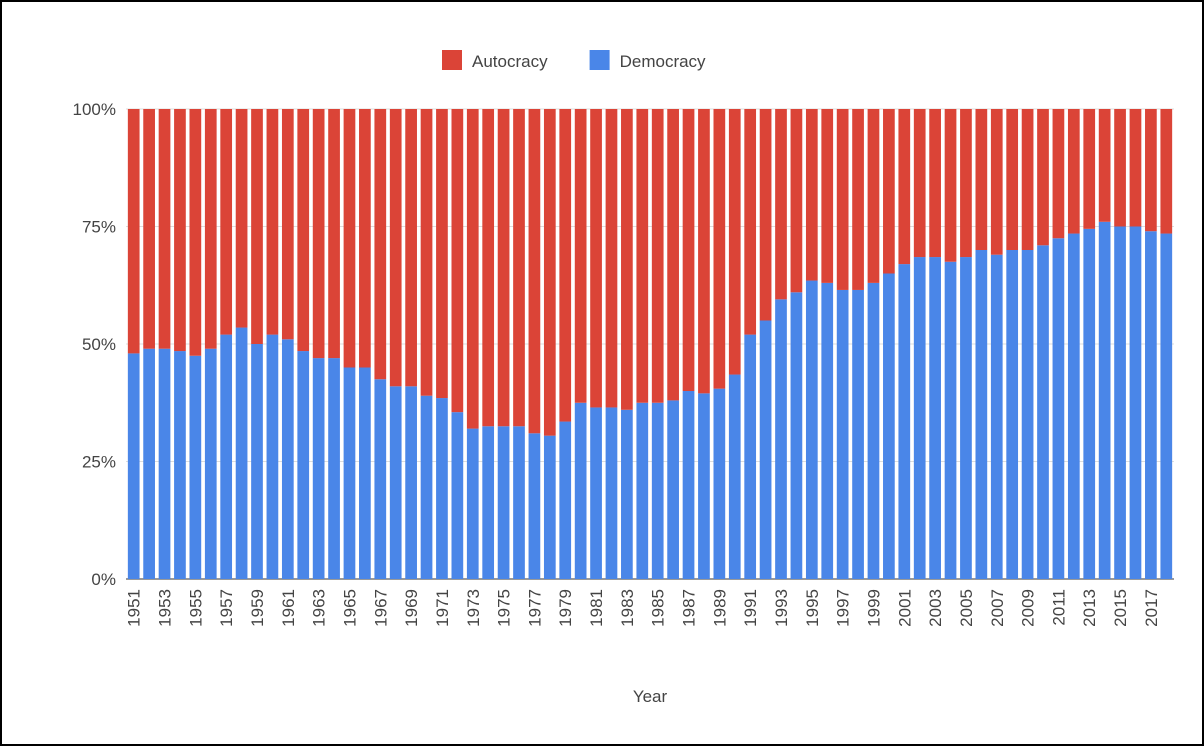 This screenshot has width=1204, height=746. Describe the element at coordinates (1151, 608) in the screenshot. I see `x-tick-label: 2017` at that location.